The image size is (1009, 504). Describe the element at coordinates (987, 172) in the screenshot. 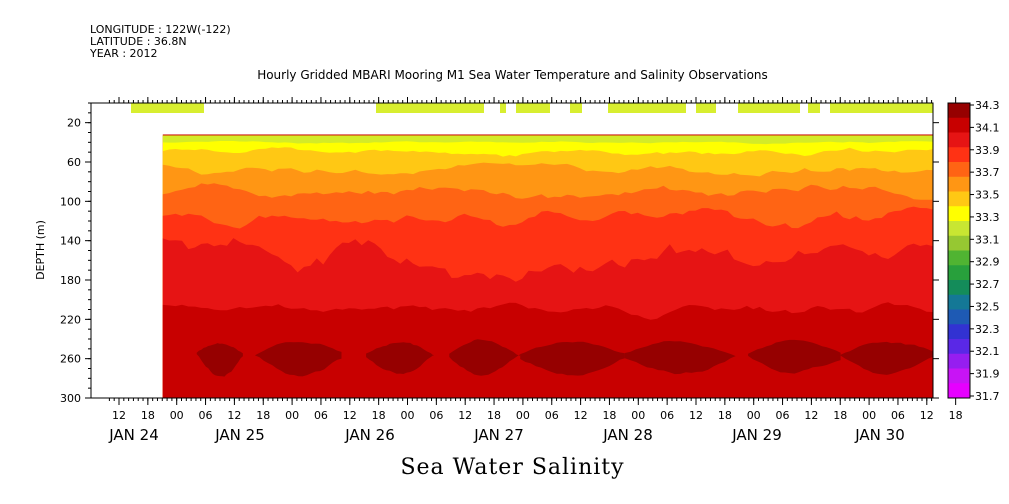

I see `colorbar-label: 33.7` at that location.